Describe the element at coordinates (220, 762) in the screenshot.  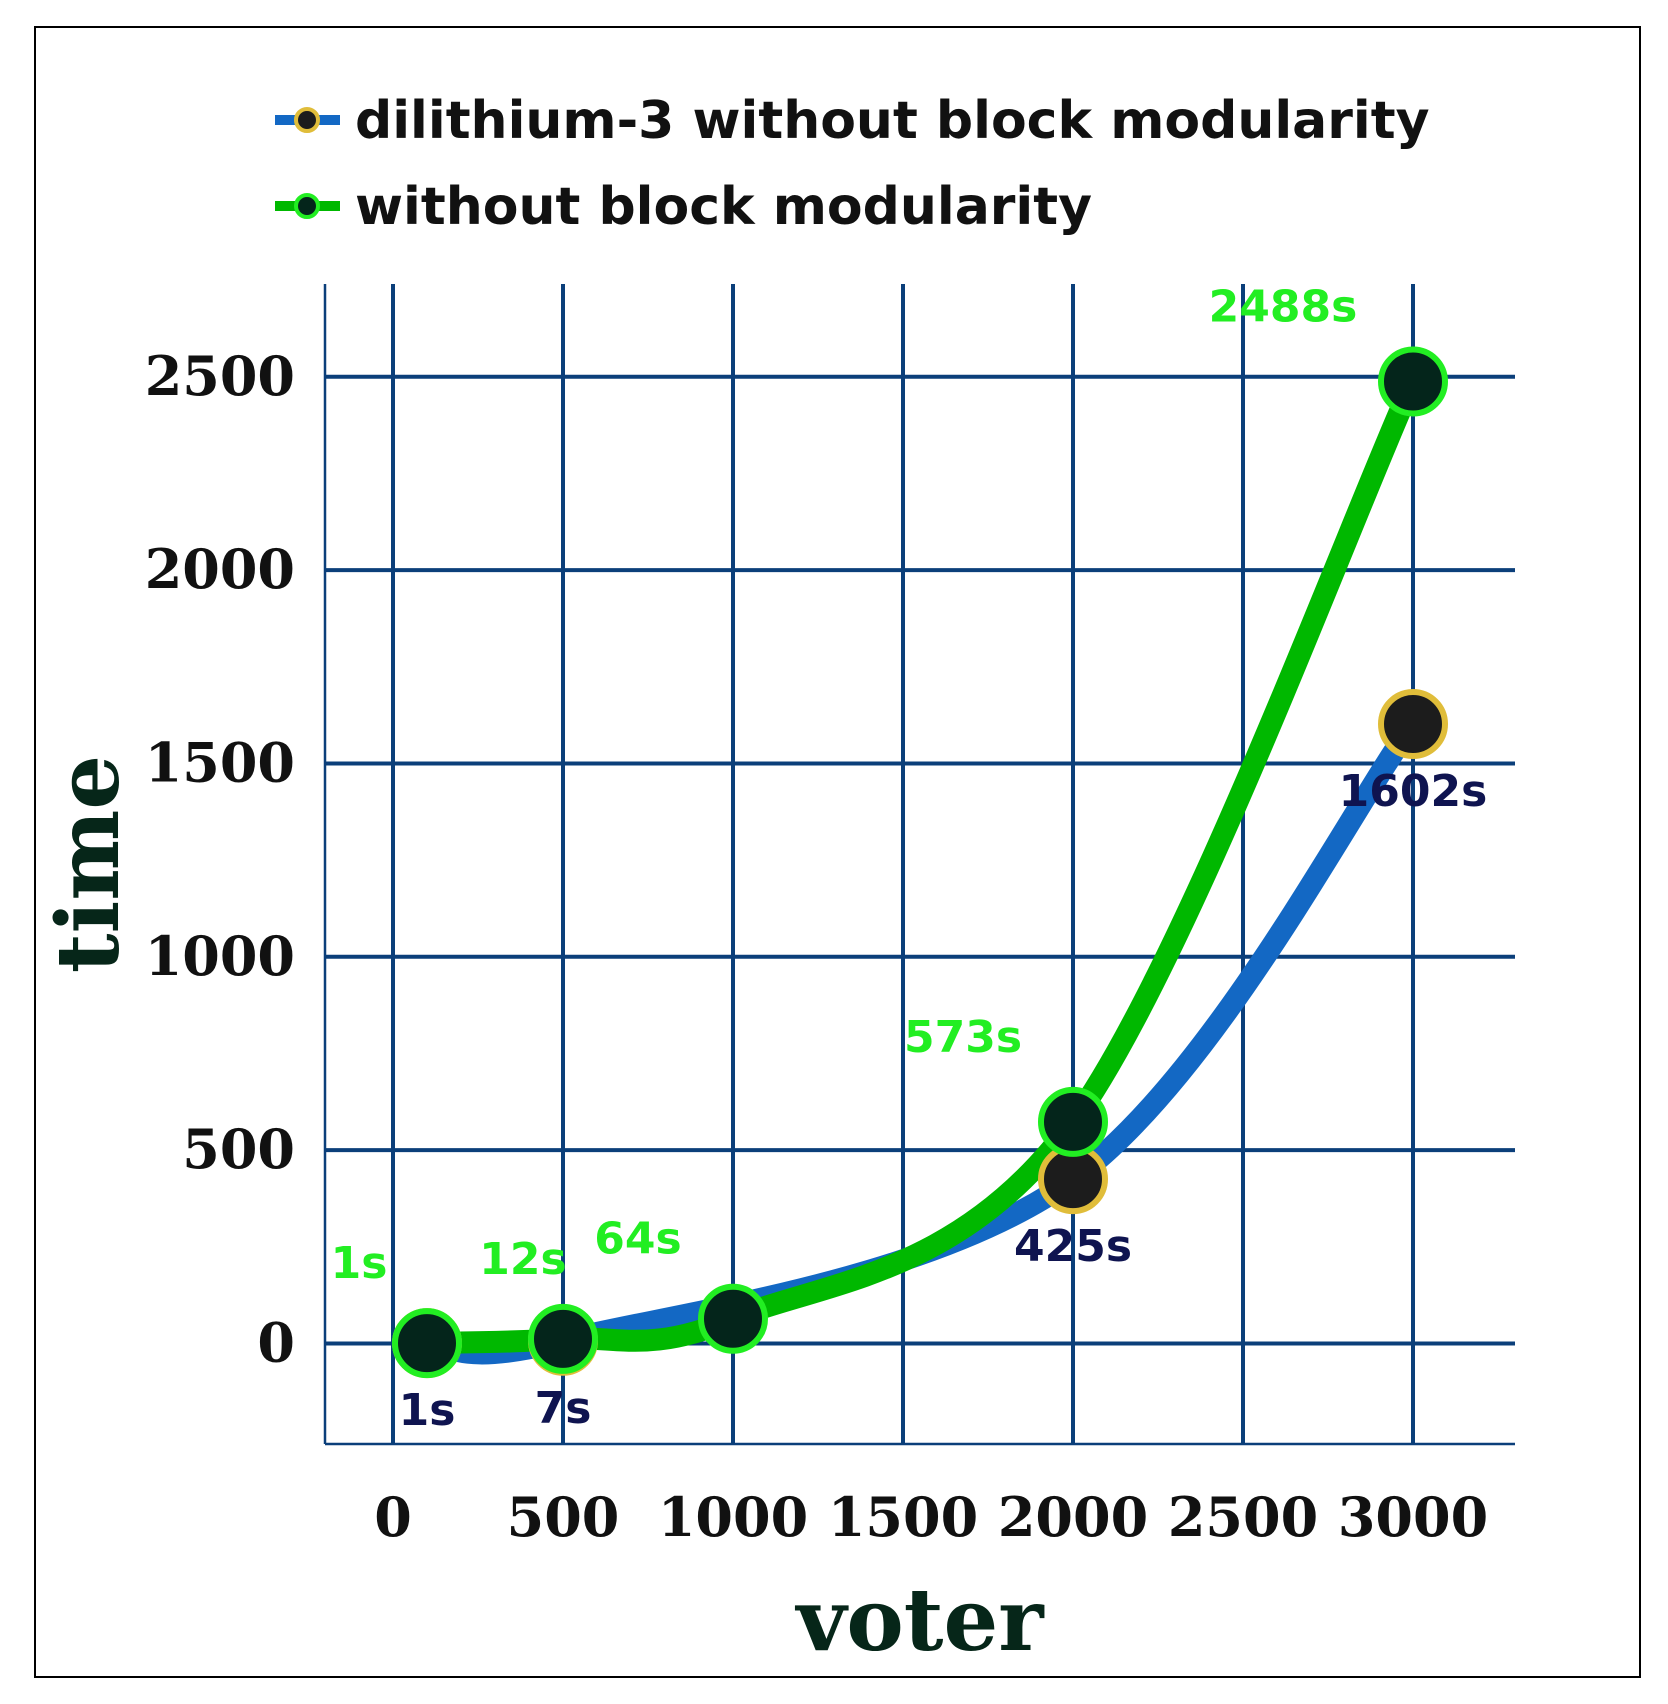
I see `y-tick-label: 1500` at that location.